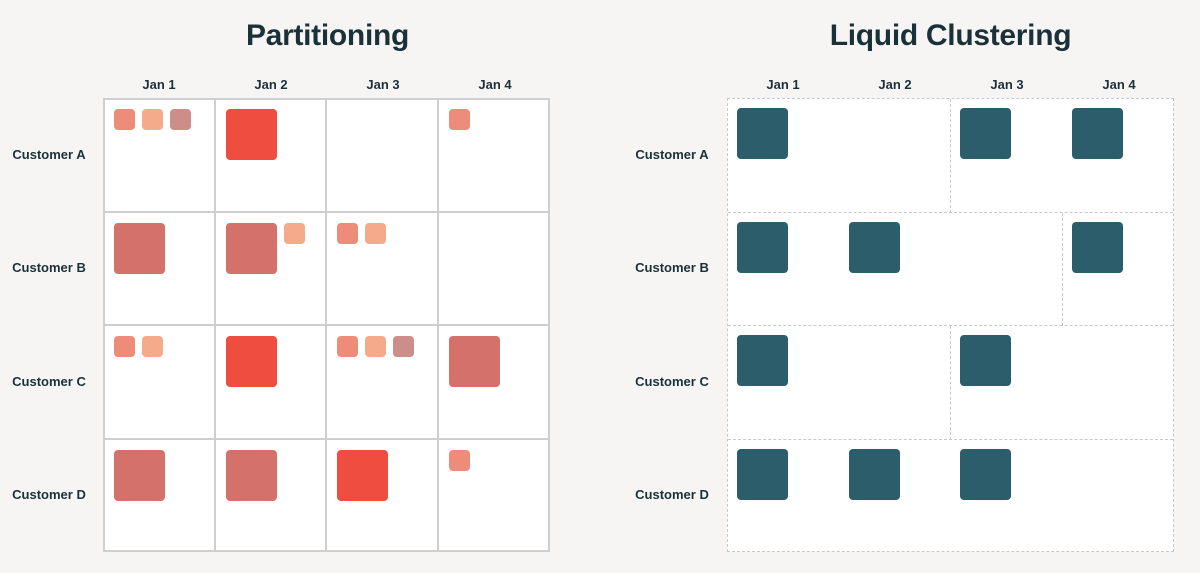 This screenshot has width=1200, height=573. Describe the element at coordinates (672, 381) in the screenshot. I see `clustering-row-header: Customer C` at that location.